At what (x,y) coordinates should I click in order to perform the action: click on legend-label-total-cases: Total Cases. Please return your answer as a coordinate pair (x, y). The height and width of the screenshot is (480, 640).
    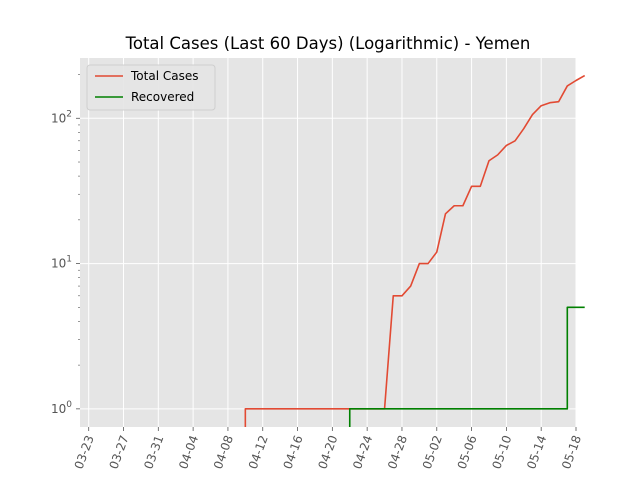
    Looking at the image, I should click on (164, 76).